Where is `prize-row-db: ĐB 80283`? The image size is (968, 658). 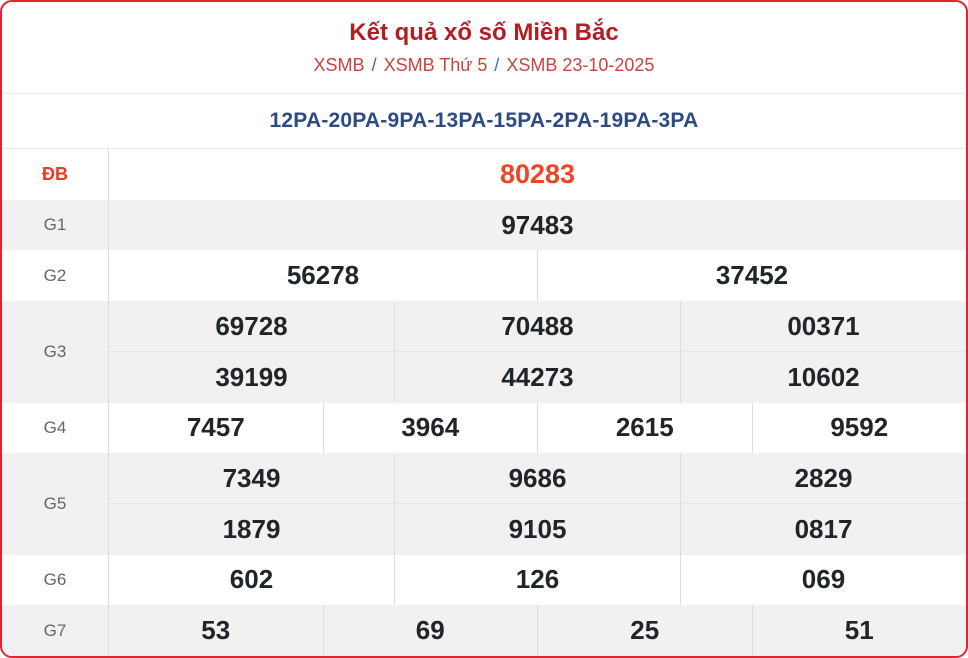
prize-row-db: ĐB 80283 is located at coordinates (484, 174).